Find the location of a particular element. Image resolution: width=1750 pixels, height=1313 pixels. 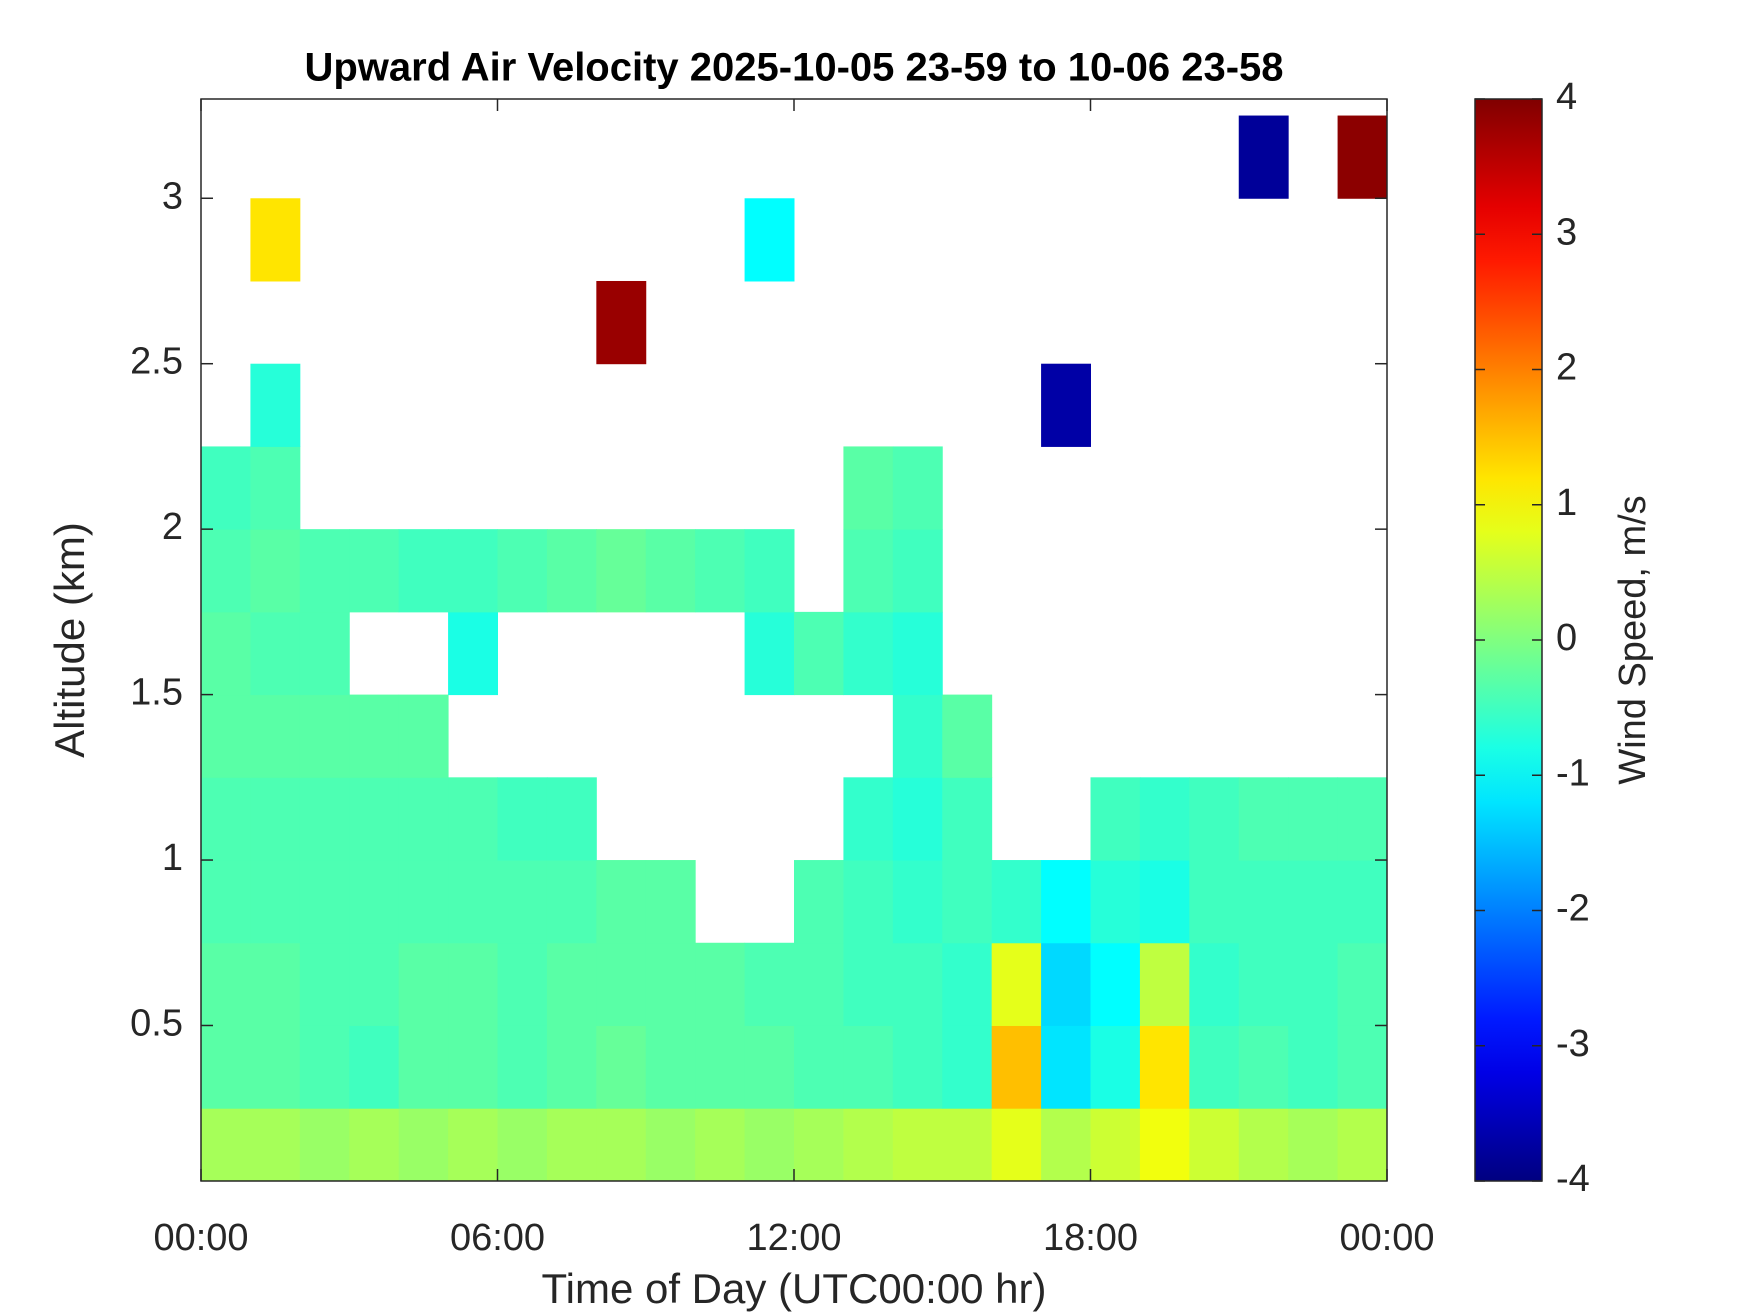

y-tick-label: 1 is located at coordinates (172, 858).